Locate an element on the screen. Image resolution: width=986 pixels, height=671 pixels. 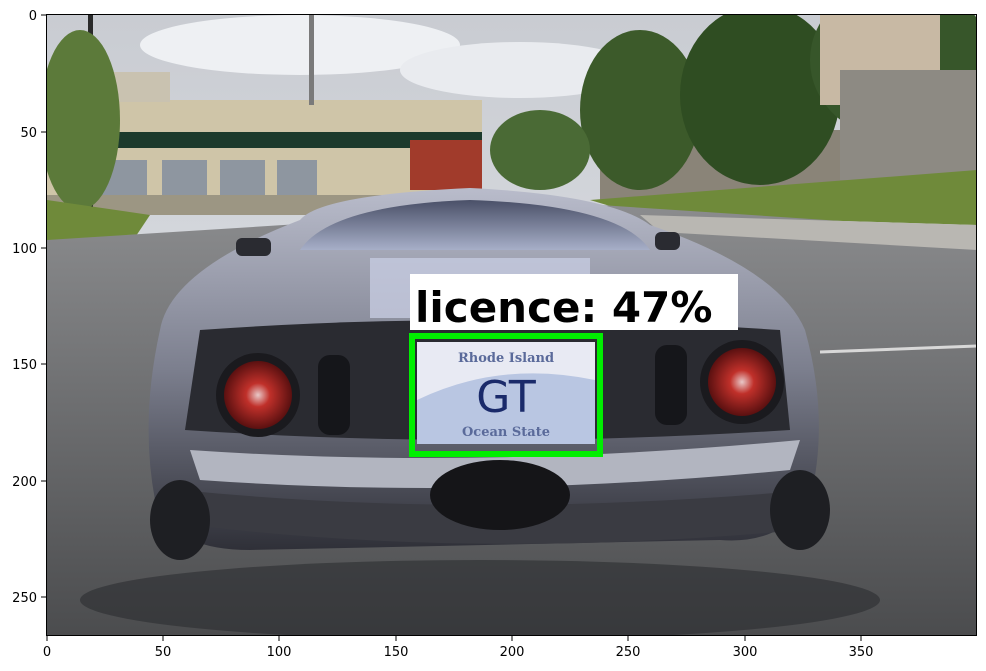
y-tick-label: 50 is located at coordinates (28, 133).